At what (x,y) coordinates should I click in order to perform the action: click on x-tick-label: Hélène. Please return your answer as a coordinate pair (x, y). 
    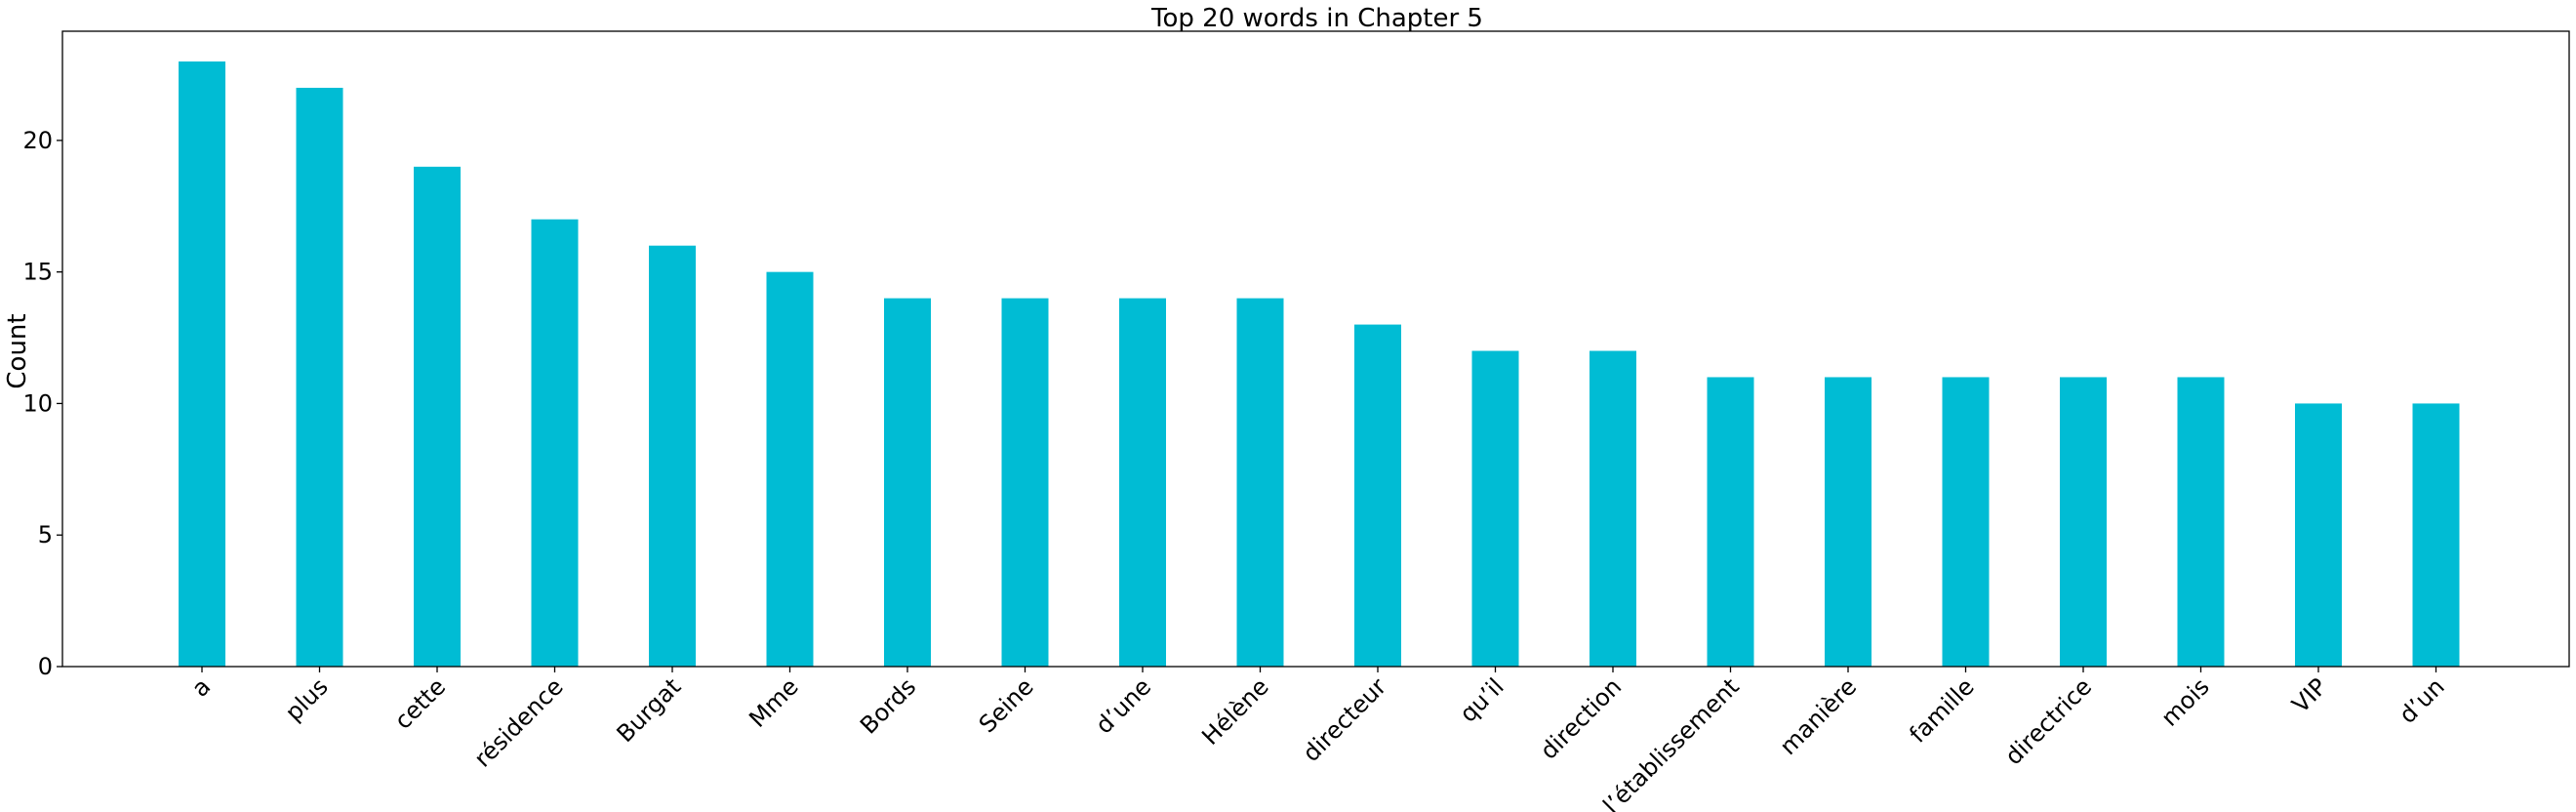
    Looking at the image, I should click on (1234, 711).